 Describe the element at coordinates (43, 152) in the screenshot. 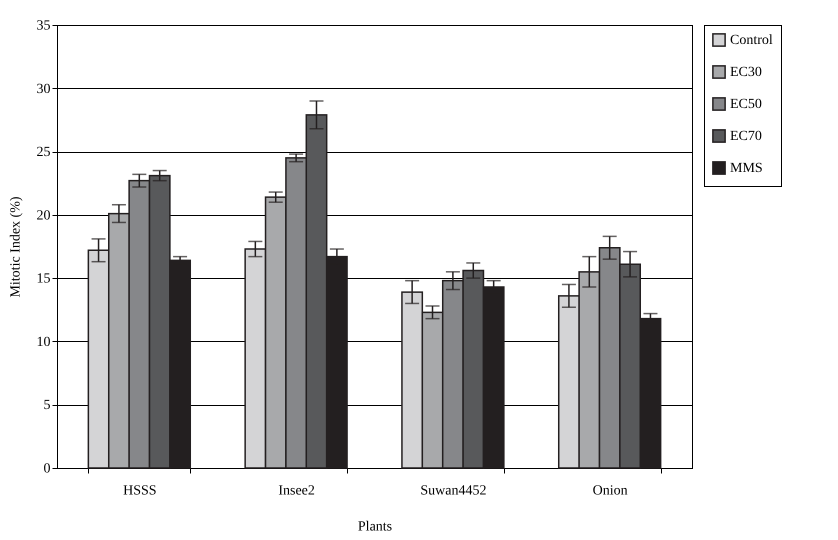

I see `y-tick-label: 25` at that location.